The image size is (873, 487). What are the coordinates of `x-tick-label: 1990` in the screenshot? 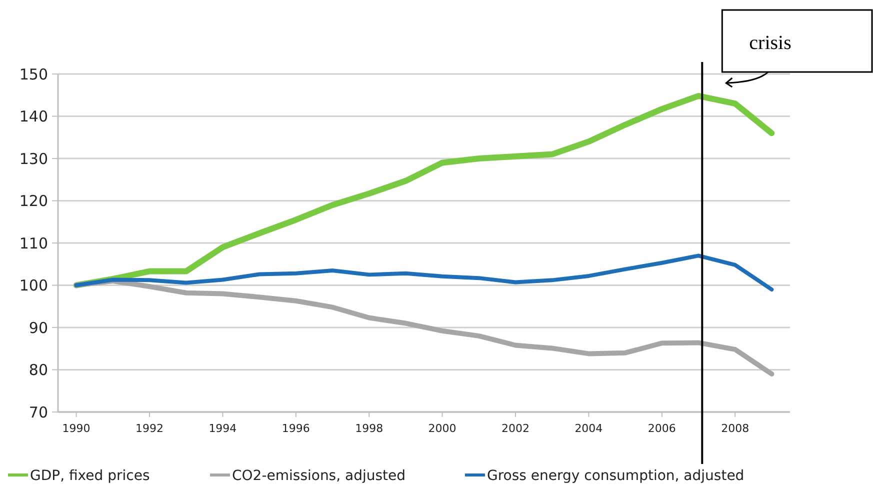 It's located at (76, 428).